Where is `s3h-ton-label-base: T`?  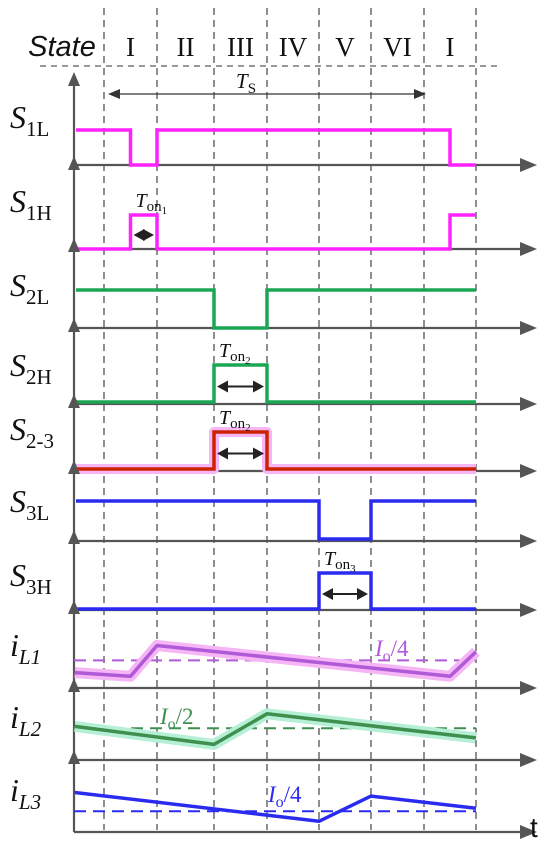
s3h-ton-label-base: T is located at coordinates (330, 559).